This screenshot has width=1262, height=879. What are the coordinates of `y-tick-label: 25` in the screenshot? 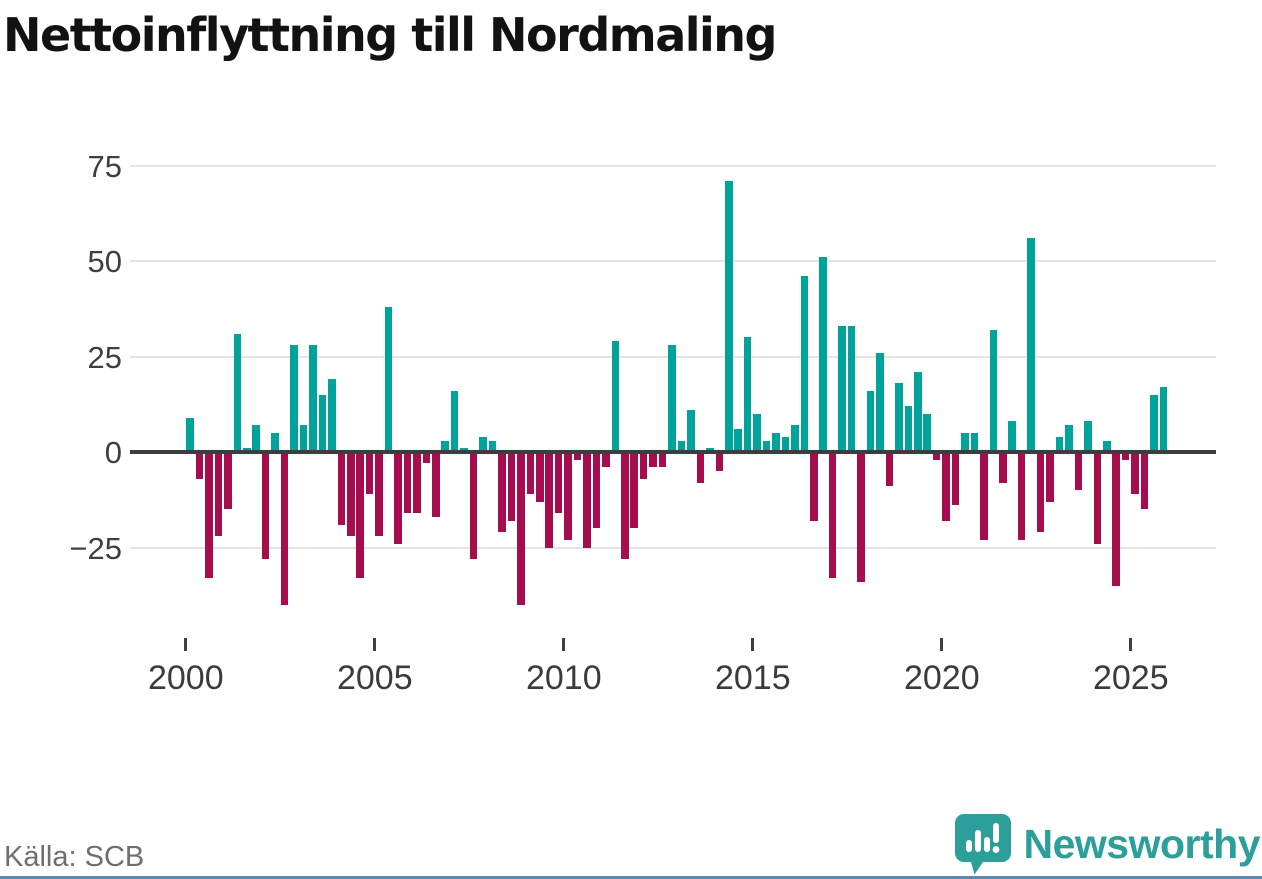 It's located at (104, 357).